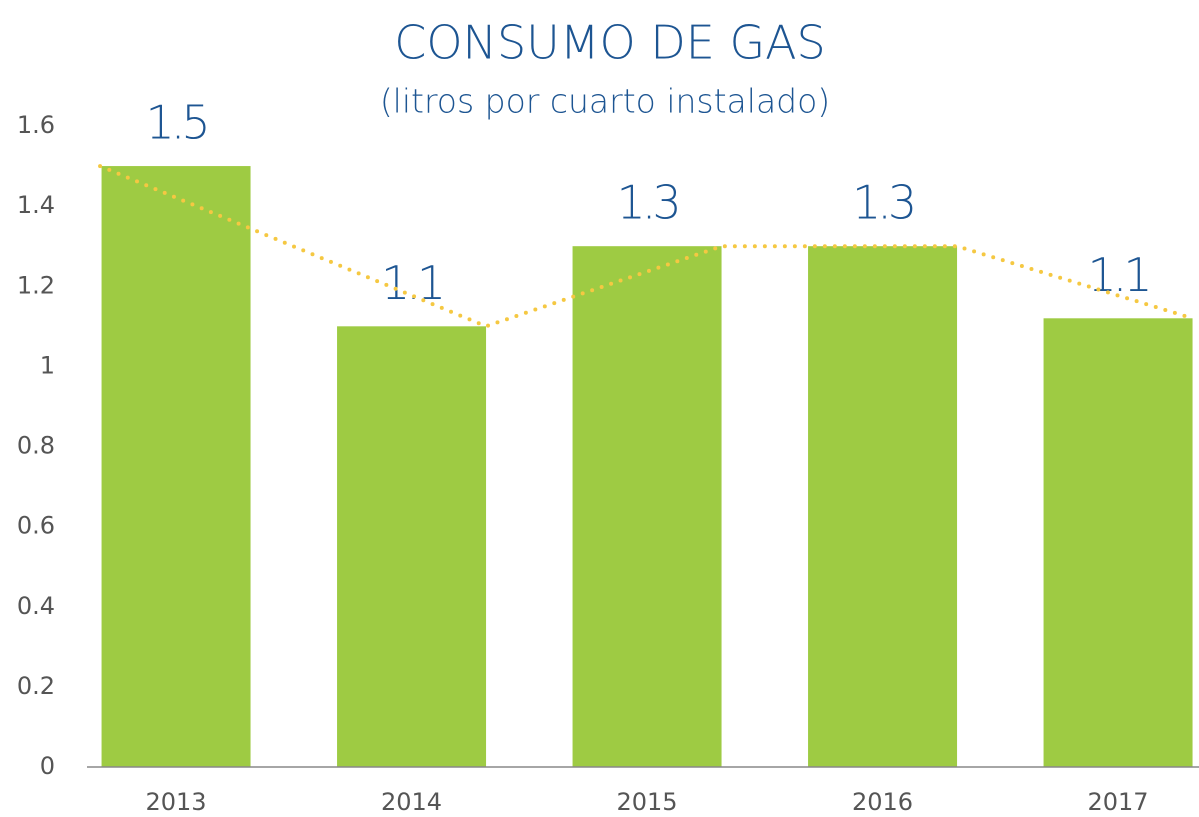 The height and width of the screenshot is (817, 1199). Describe the element at coordinates (882, 802) in the screenshot. I see `x-tick-label: 2016` at that location.